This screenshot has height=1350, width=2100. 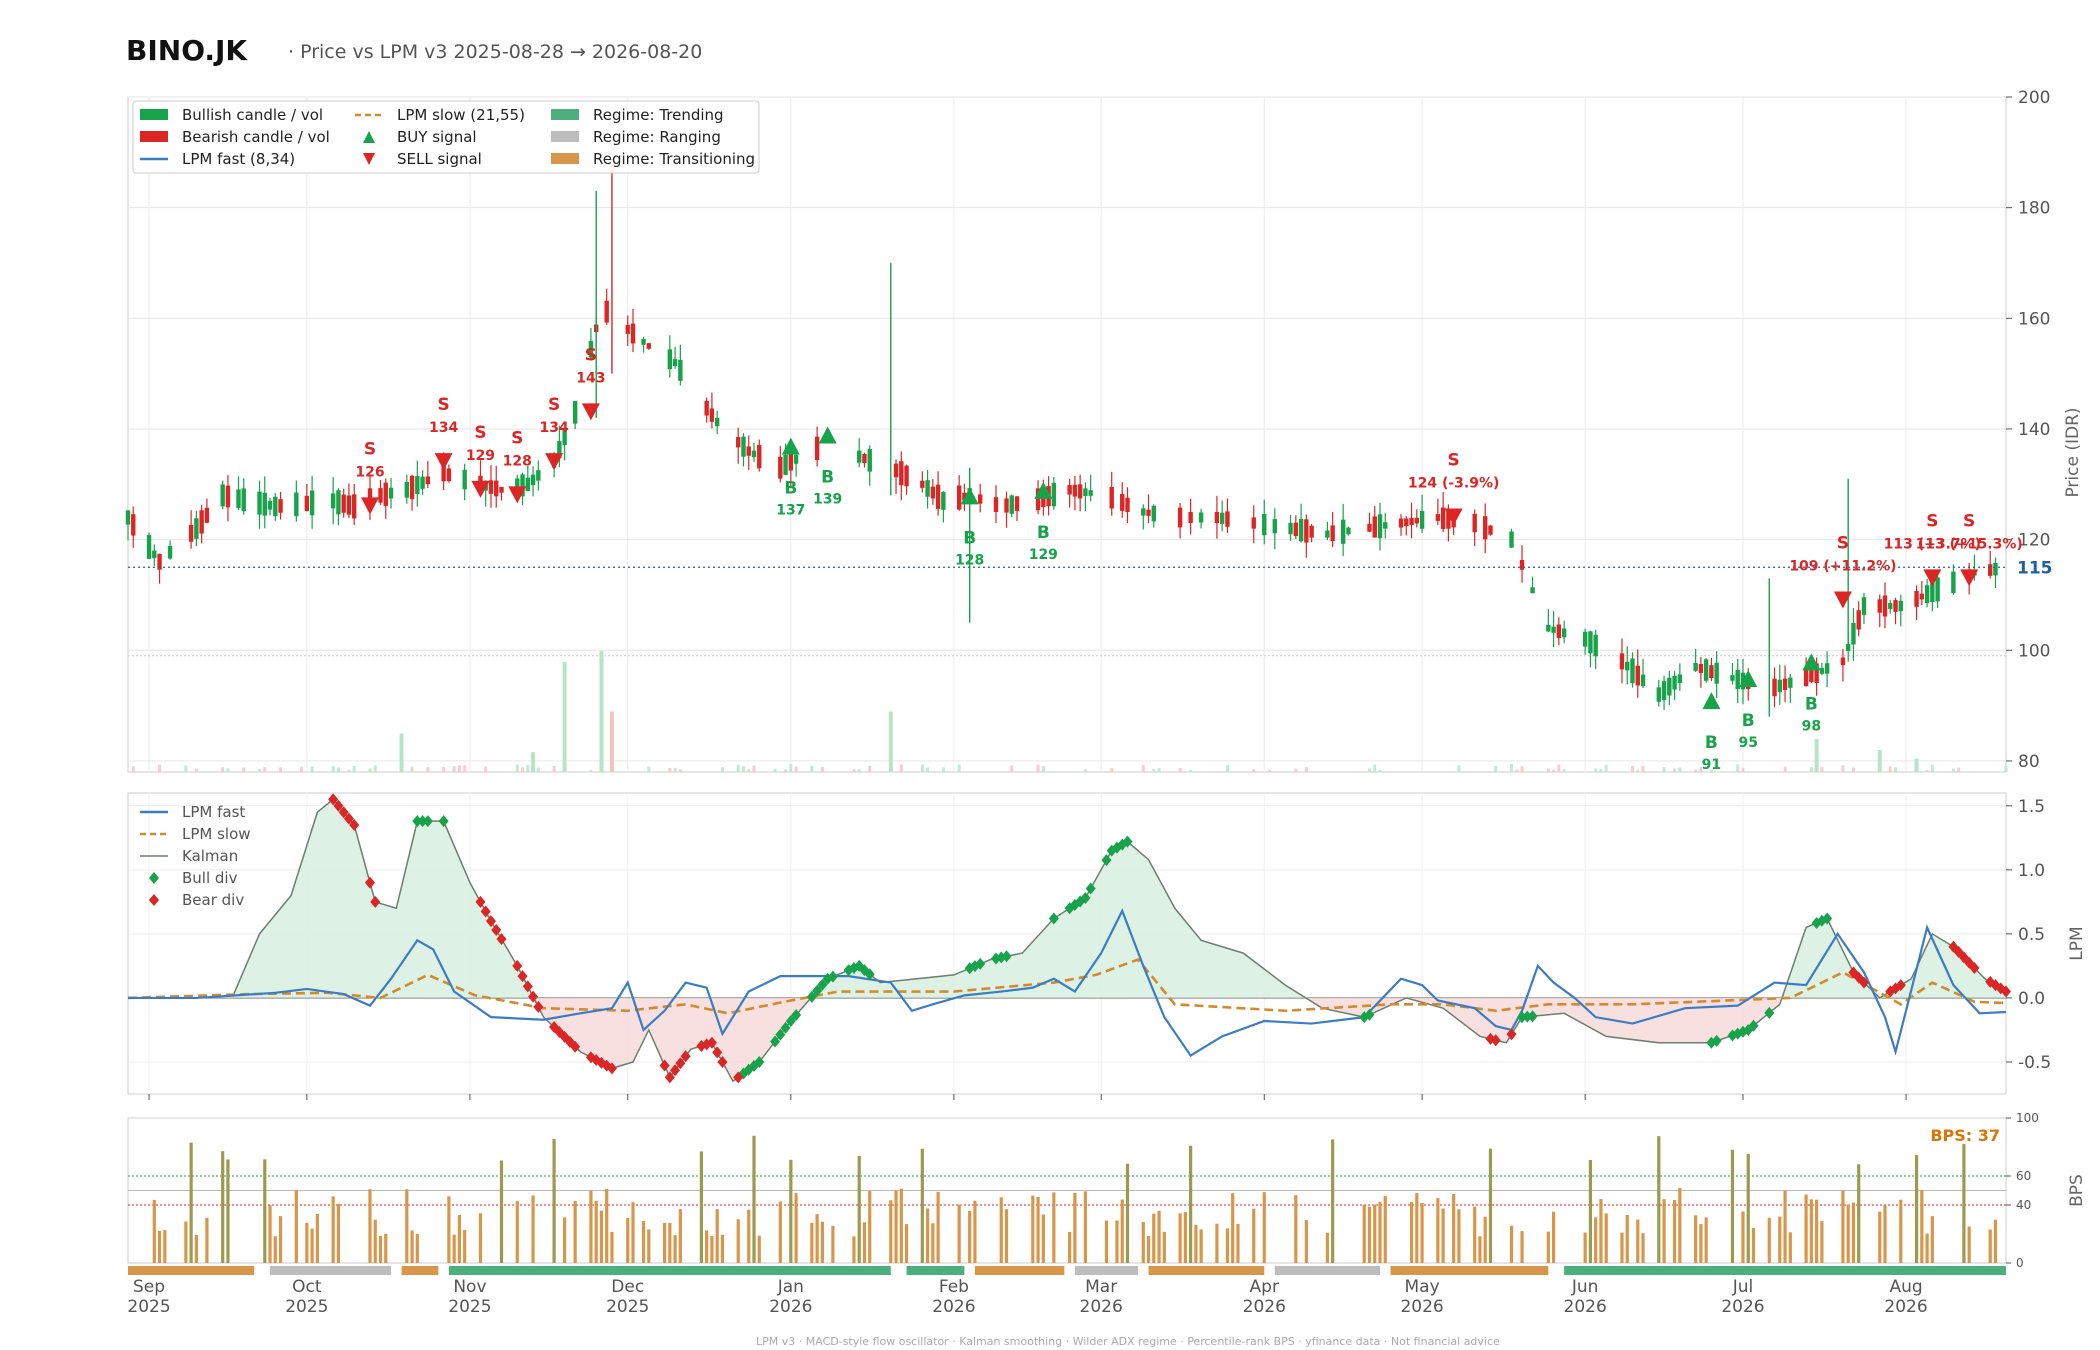 I want to click on legend-frame, so click(x=446, y=137).